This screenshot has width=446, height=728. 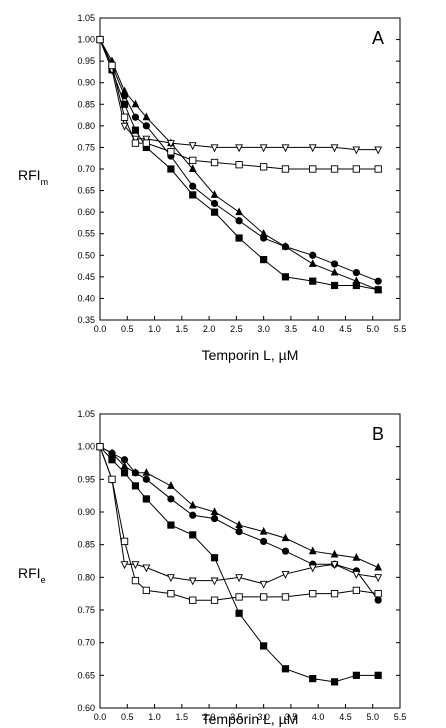 I want to click on panel-a-y-tick-label: 1.00, so click(x=86, y=40).